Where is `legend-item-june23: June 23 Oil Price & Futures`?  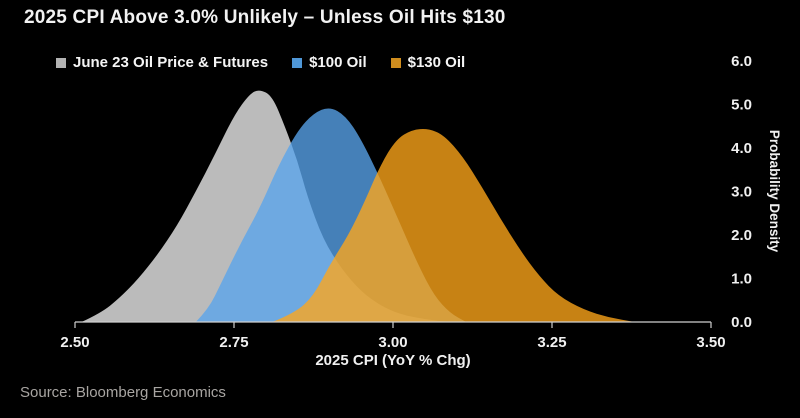
legend-item-june23: June 23 Oil Price & Futures is located at coordinates (162, 62).